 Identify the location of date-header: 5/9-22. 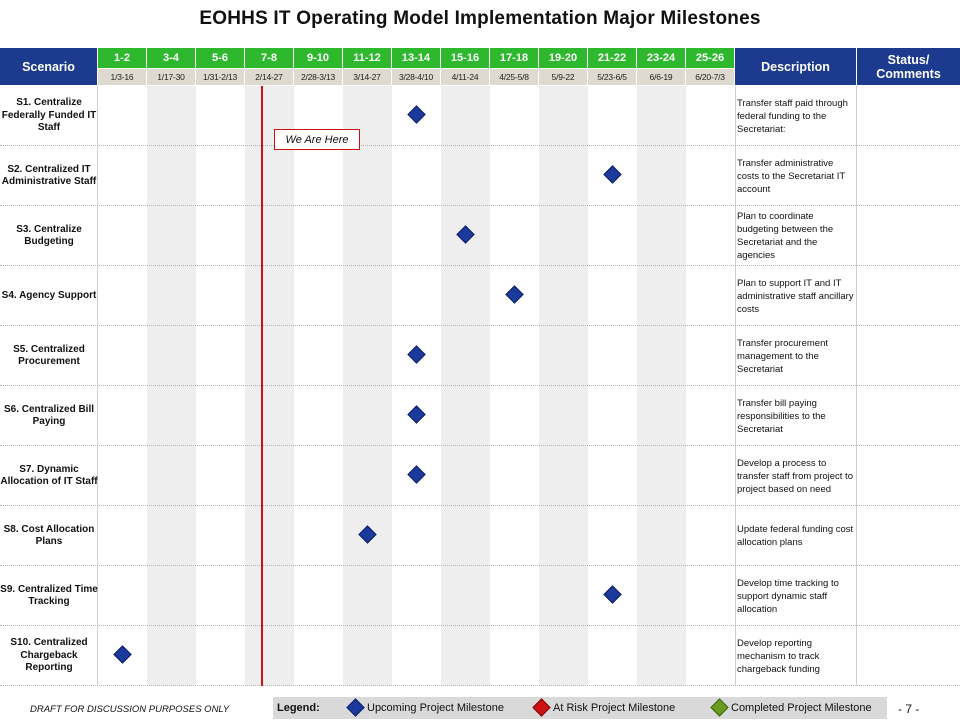
(563, 77).